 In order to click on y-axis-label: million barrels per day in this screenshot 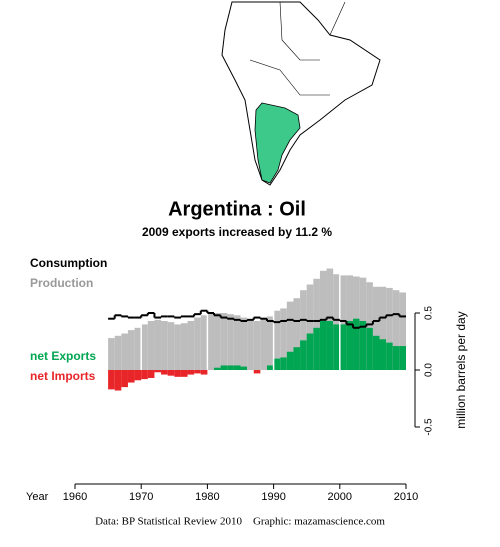, I will do `click(461, 369)`.